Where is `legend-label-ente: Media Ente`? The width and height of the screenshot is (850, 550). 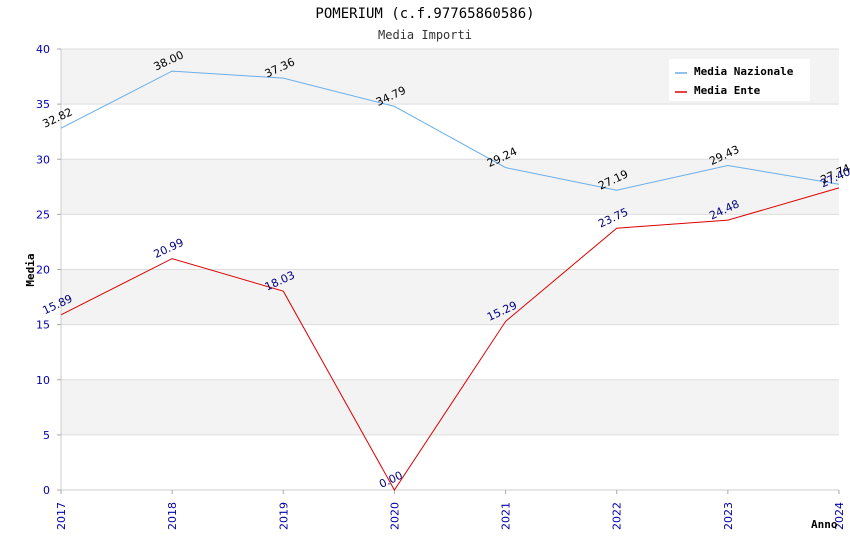 legend-label-ente: Media Ente is located at coordinates (727, 90).